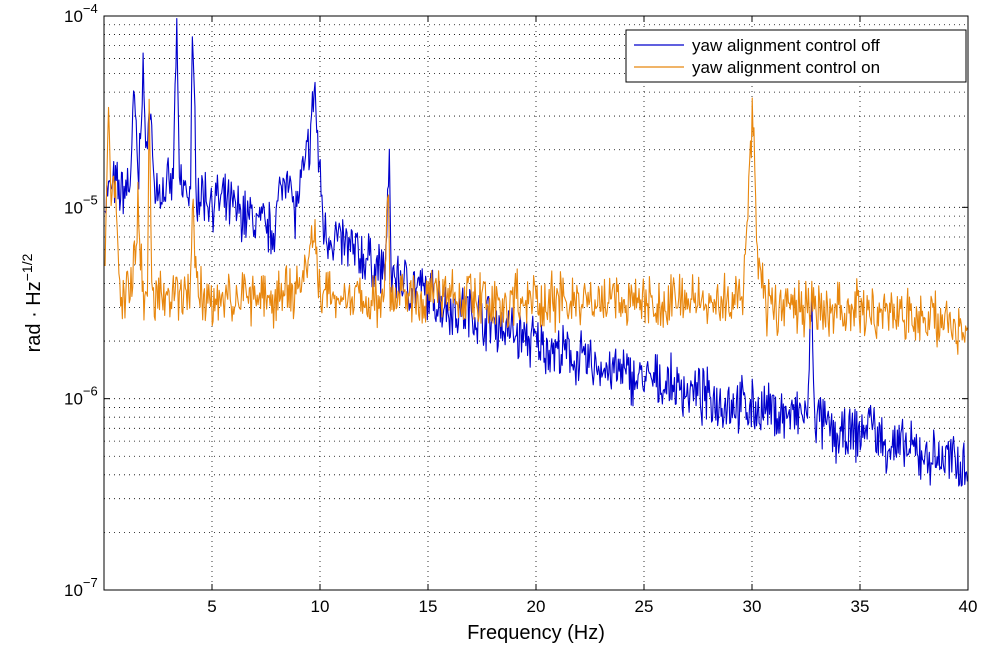 The height and width of the screenshot is (647, 984). Describe the element at coordinates (752, 606) in the screenshot. I see `x-tick-label: 30` at that location.